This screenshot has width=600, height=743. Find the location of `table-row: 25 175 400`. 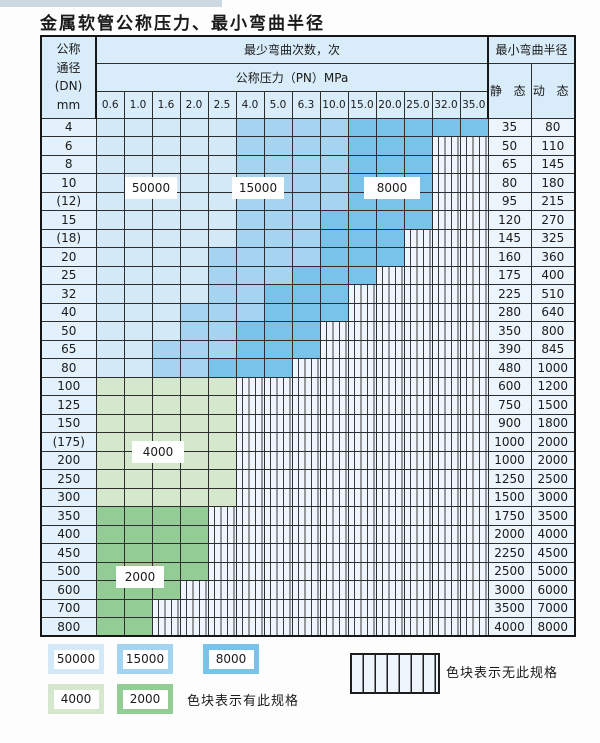

table-row: 25 175 400 is located at coordinates (308, 275).